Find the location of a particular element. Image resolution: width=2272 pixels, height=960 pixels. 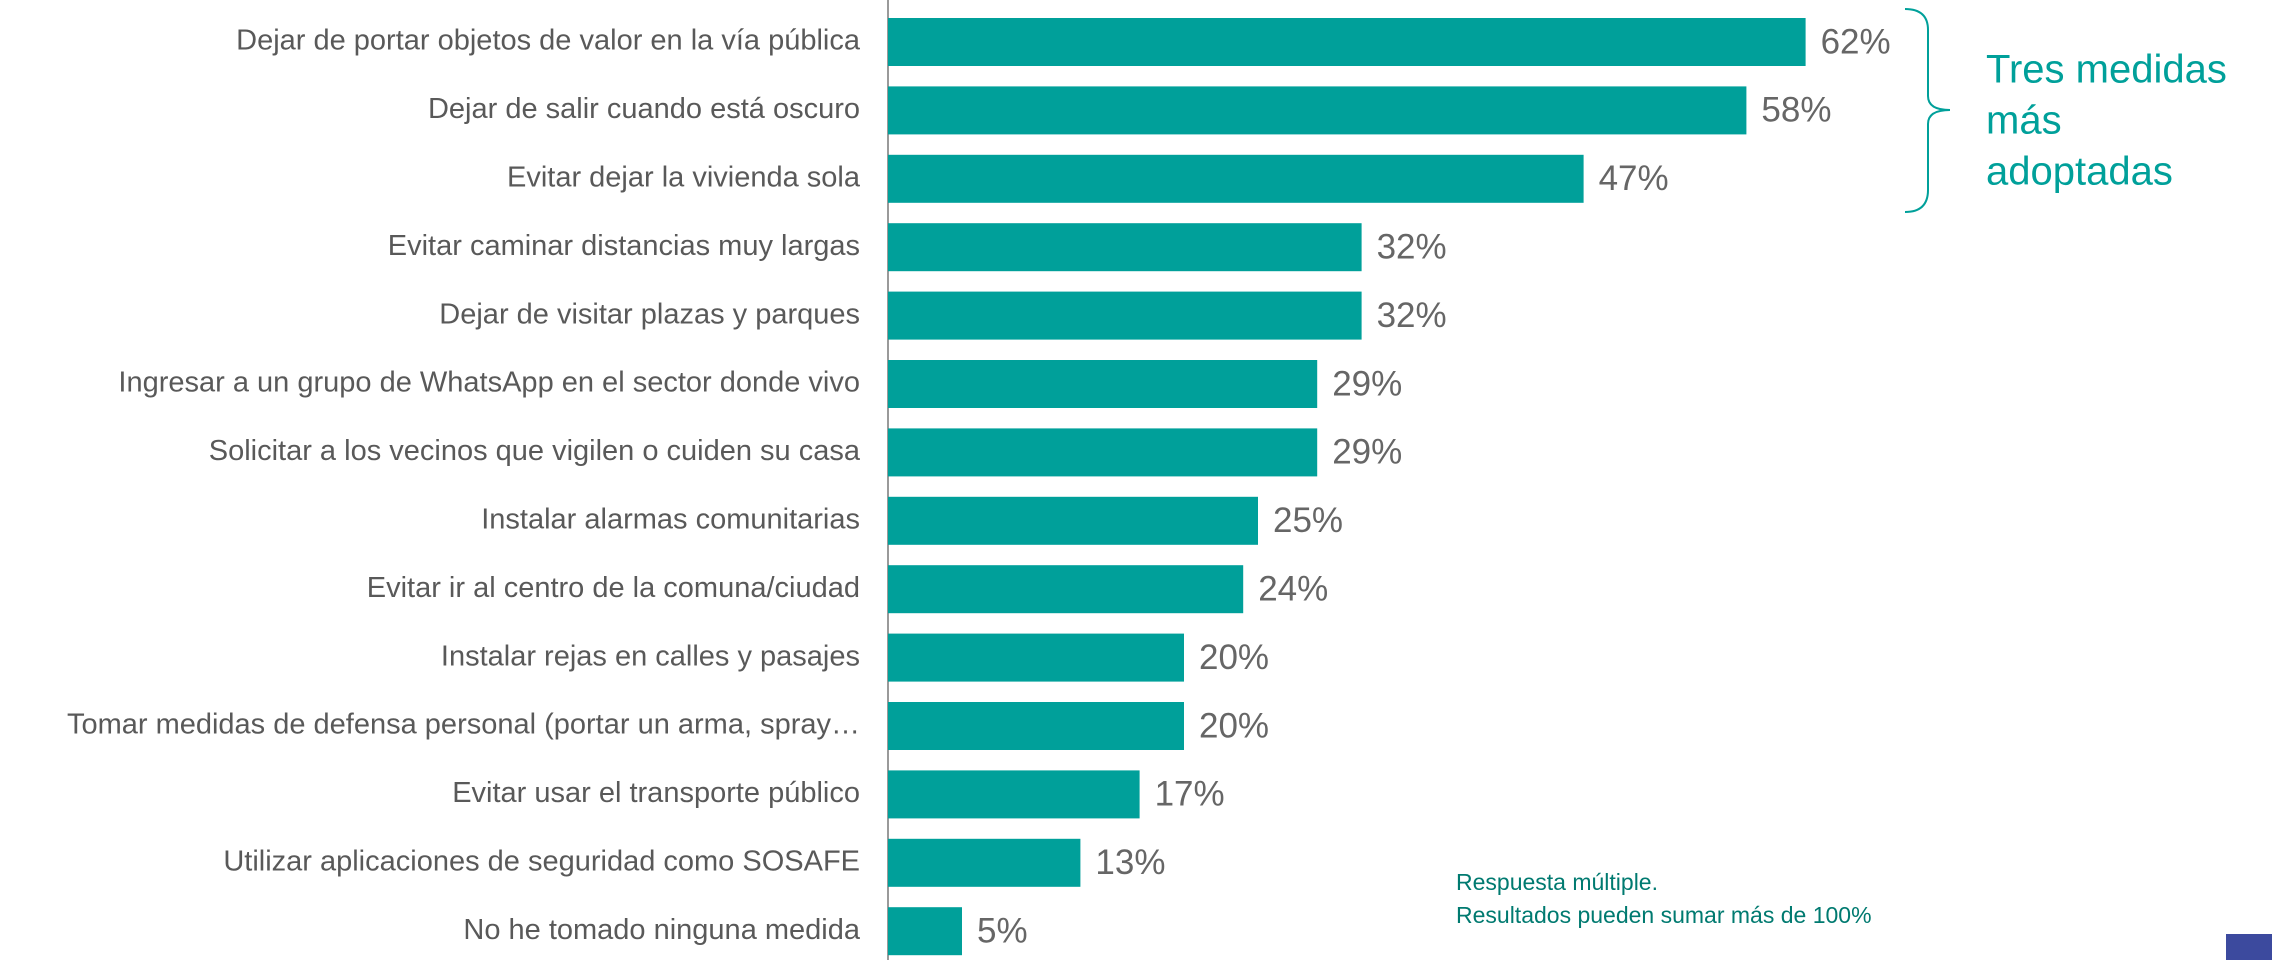

category-label: No he tomado ninguna medida is located at coordinates (661, 930).